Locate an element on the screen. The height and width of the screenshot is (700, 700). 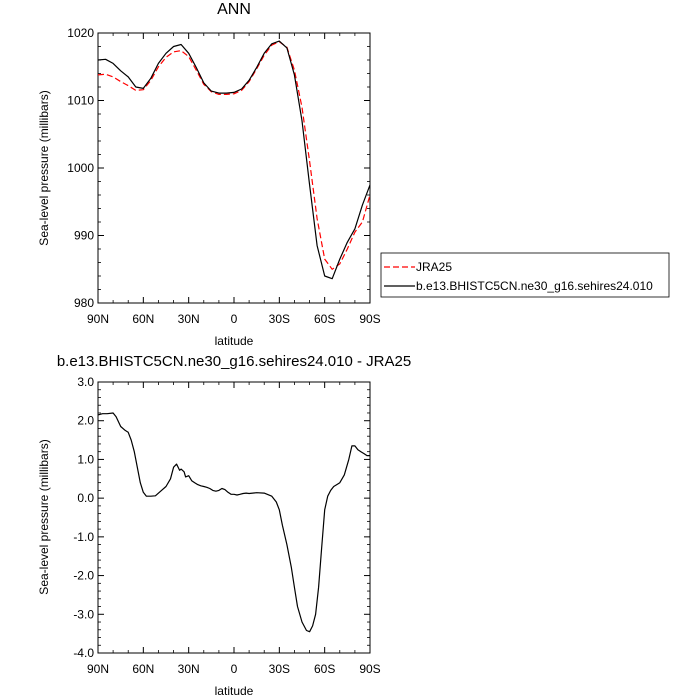
bottom-x-tick-label: 60N is located at coordinates (143, 669).